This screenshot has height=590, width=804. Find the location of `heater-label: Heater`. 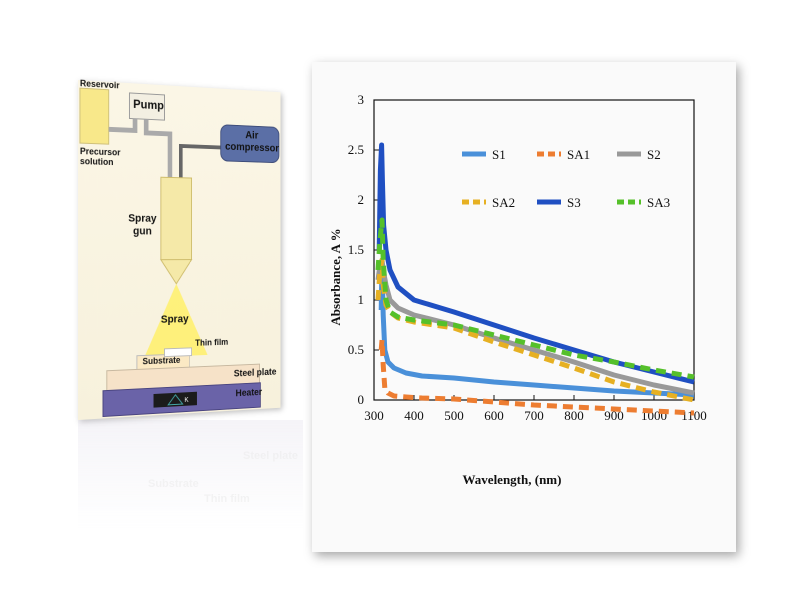

heater-label: Heater is located at coordinates (249, 393).